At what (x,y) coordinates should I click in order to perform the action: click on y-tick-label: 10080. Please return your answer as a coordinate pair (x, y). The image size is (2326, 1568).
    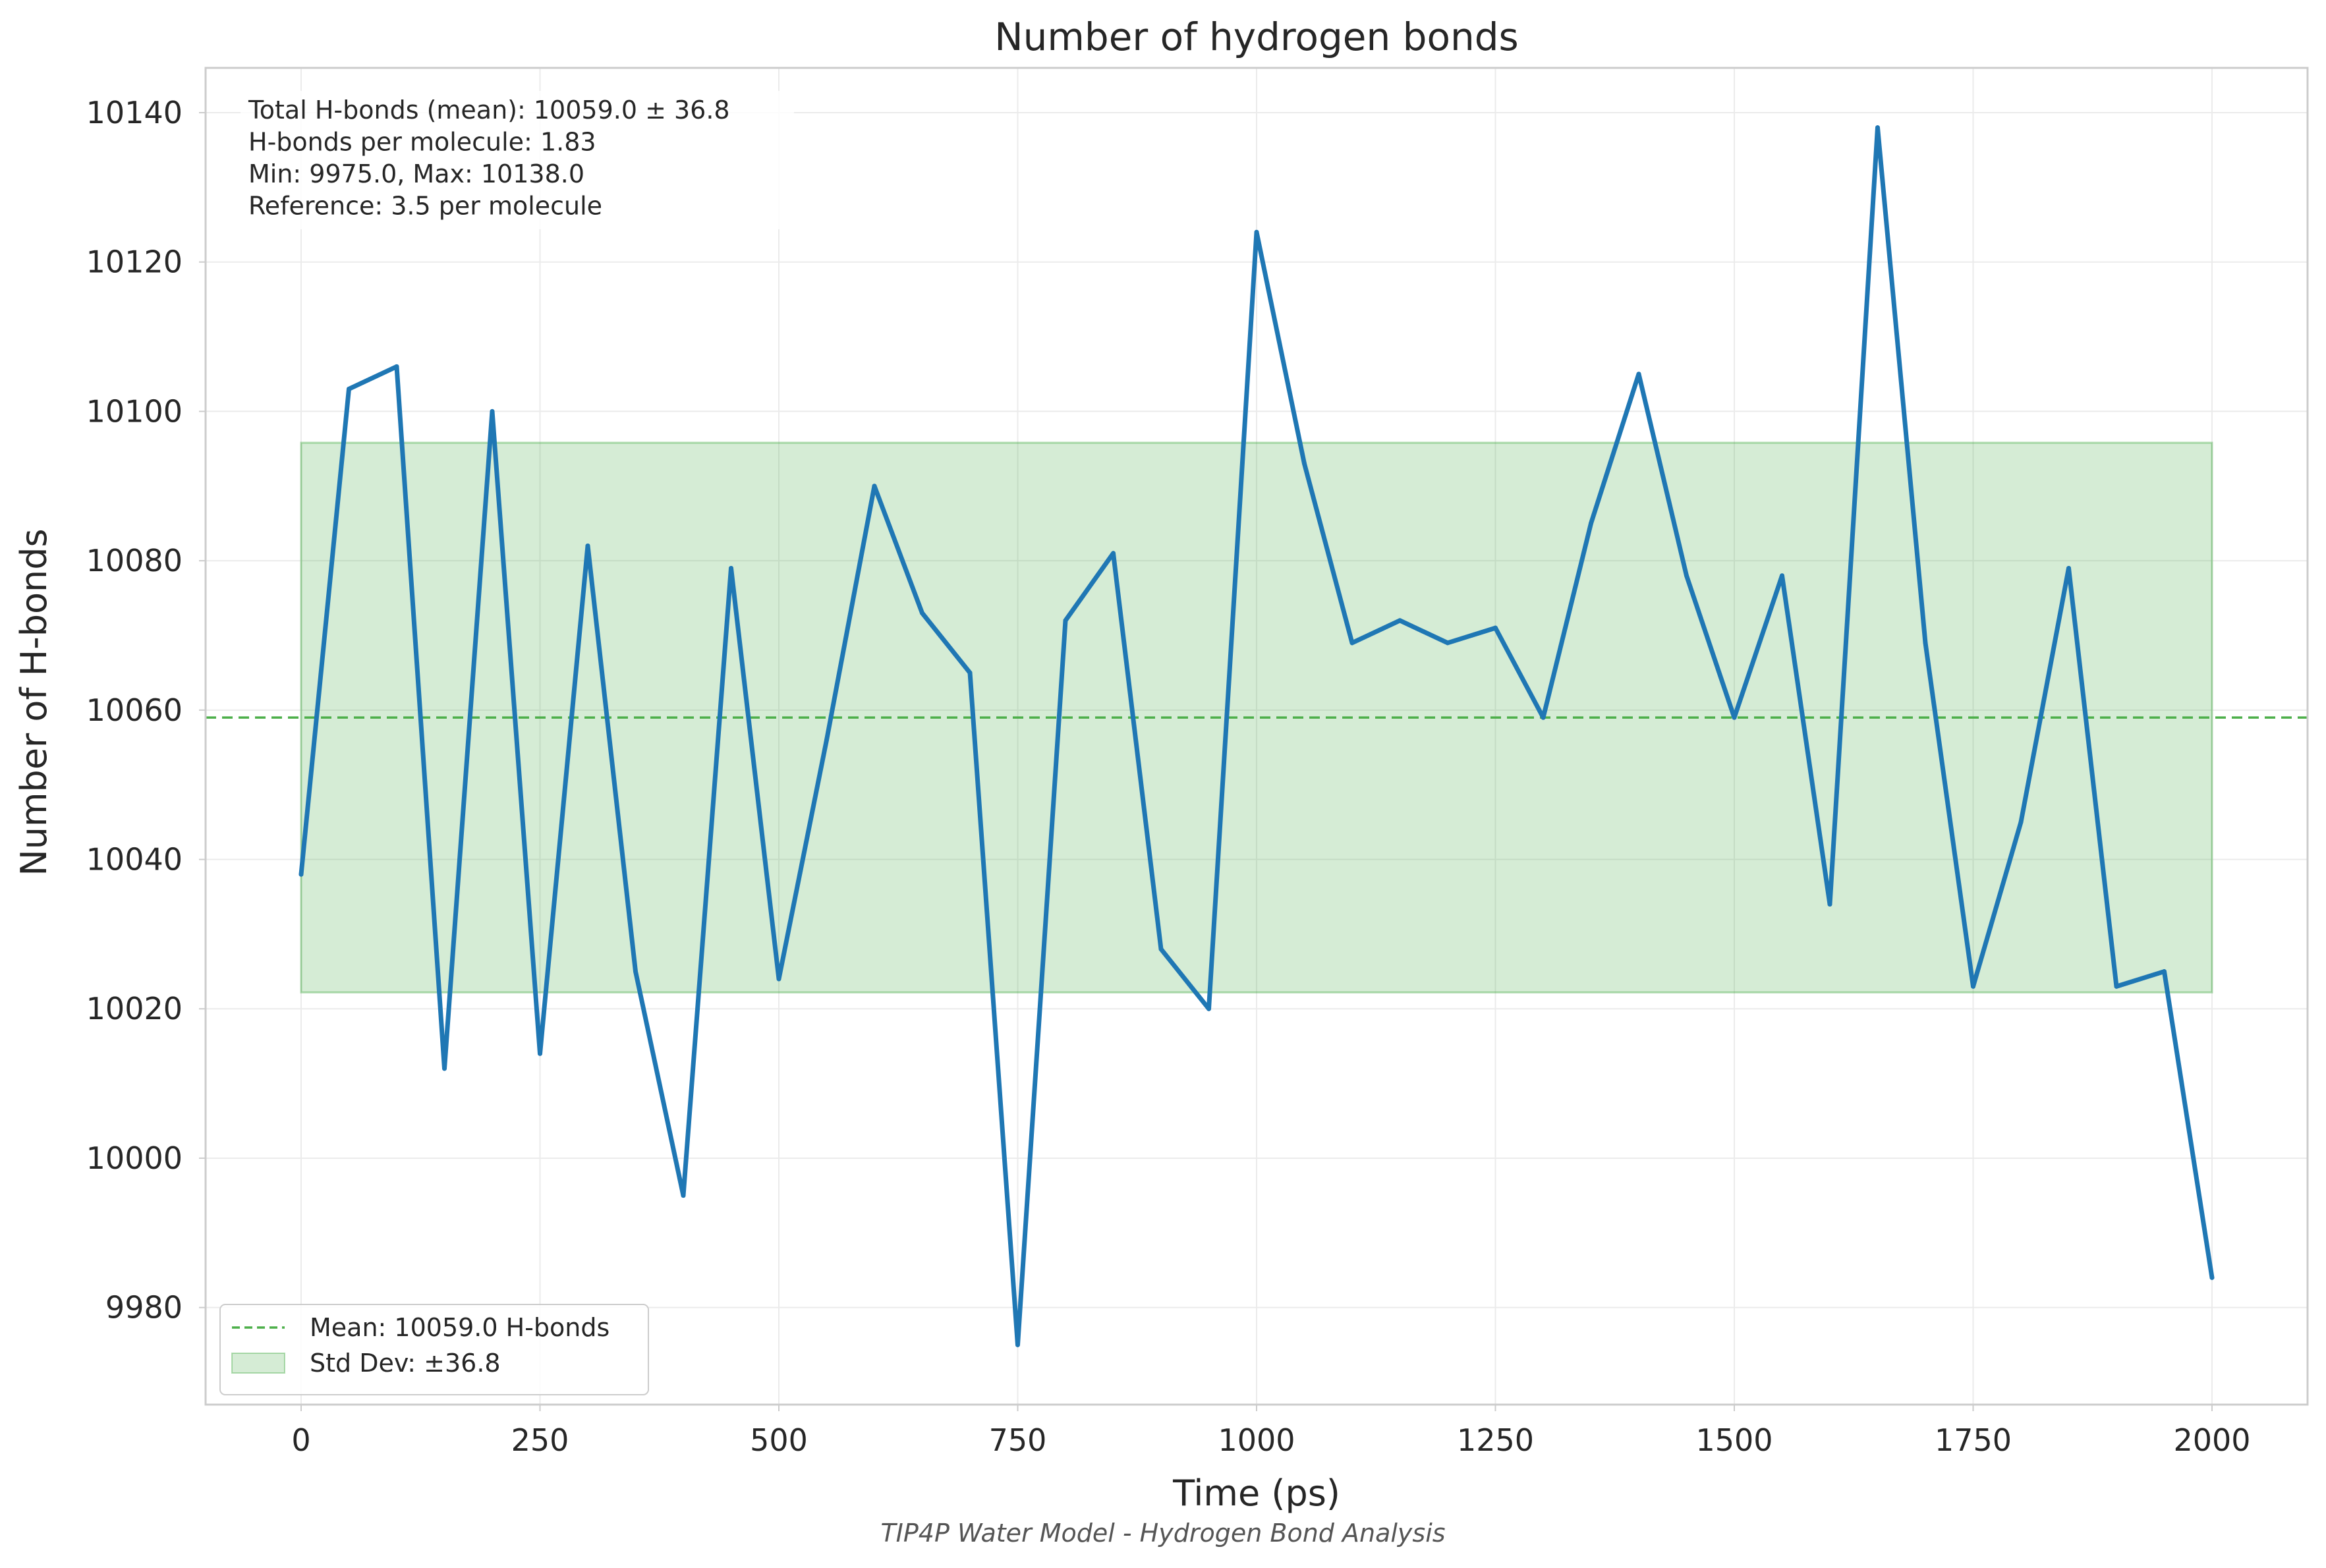
    Looking at the image, I should click on (134, 560).